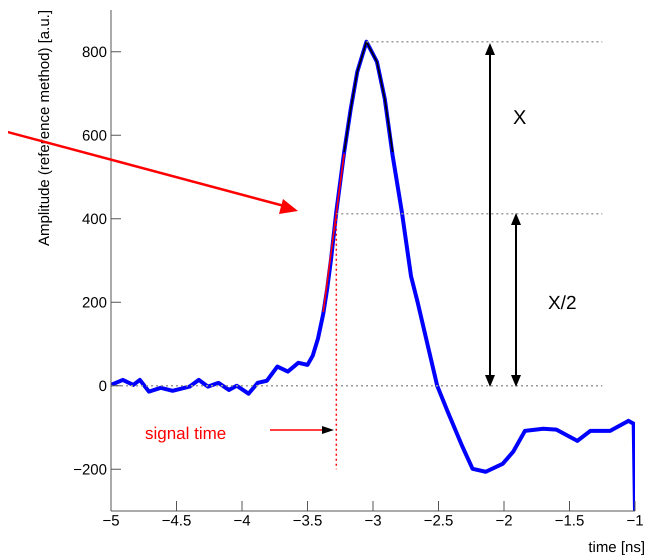 The width and height of the screenshot is (649, 555). What do you see at coordinates (94, 53) in the screenshot?
I see `y-tick-label: 800` at bounding box center [94, 53].